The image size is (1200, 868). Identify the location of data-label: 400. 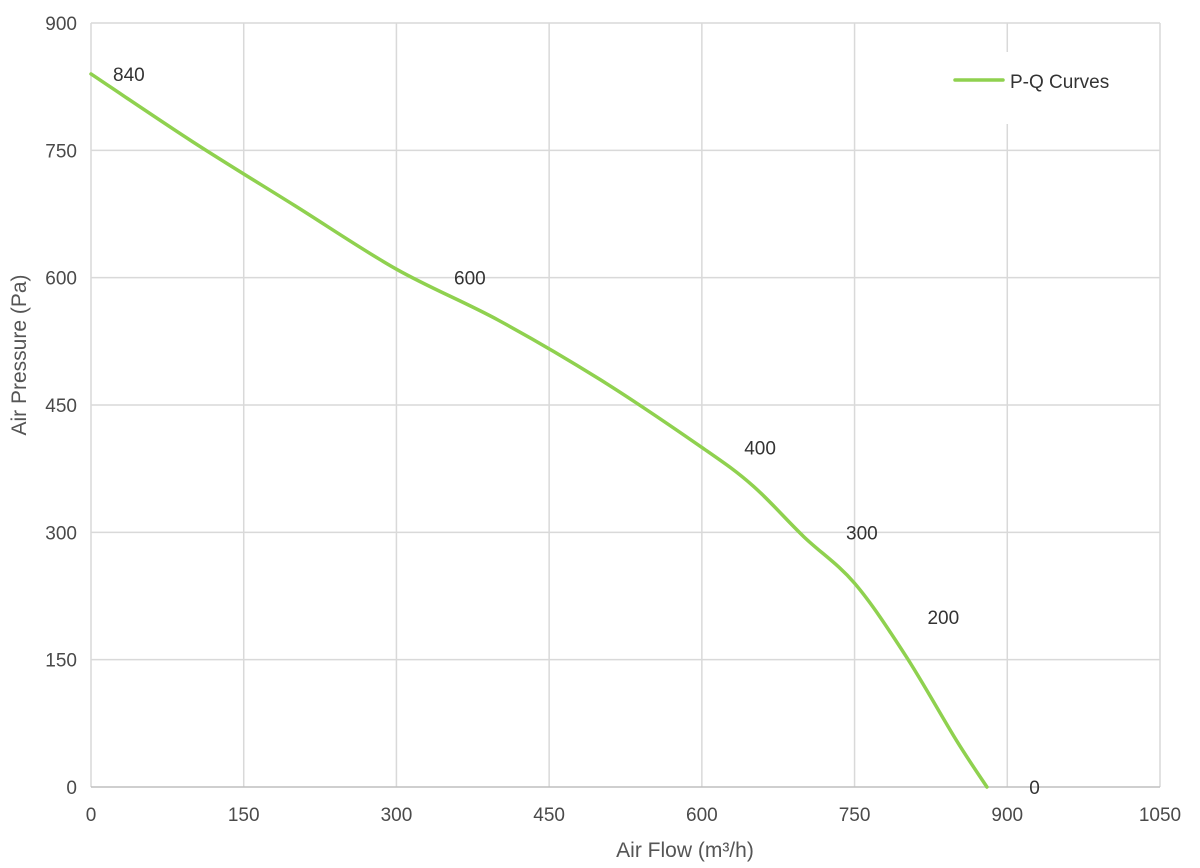
(760, 448).